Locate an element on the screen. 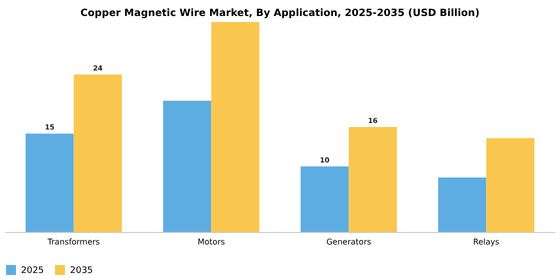 The width and height of the screenshot is (560, 280). x-tick-label: Motors is located at coordinates (211, 242).